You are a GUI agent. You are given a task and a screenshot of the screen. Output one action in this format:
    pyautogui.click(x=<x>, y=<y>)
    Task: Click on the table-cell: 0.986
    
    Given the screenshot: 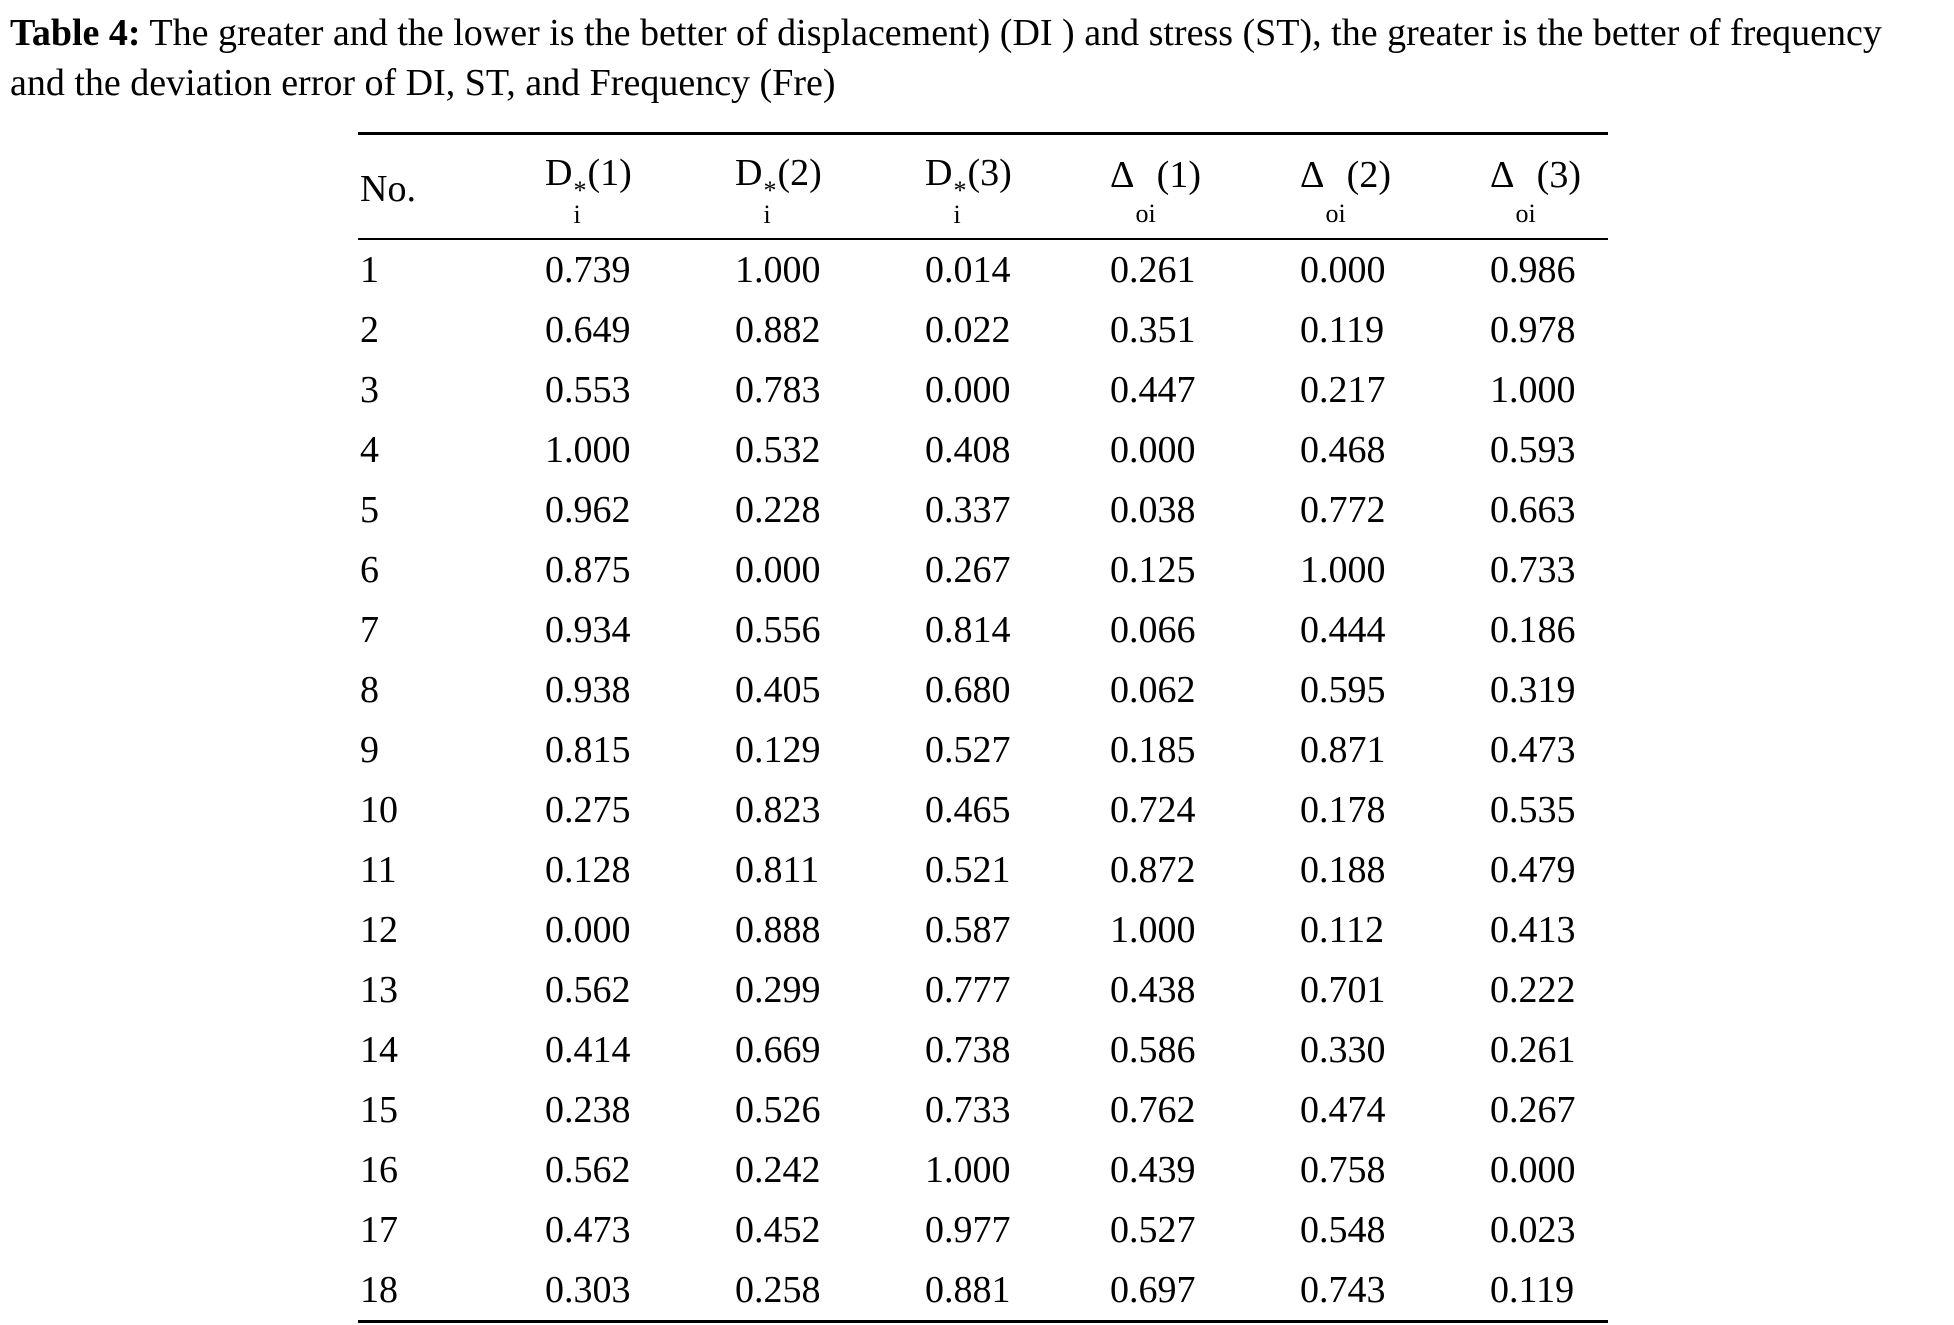 What is the action you would take?
    pyautogui.click(x=1533, y=270)
    